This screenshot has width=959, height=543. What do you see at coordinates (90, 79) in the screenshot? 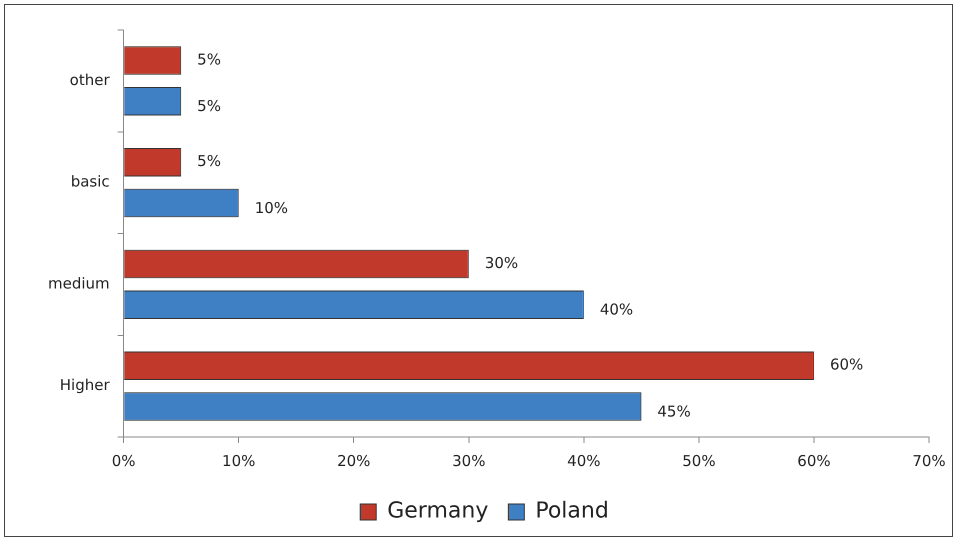
I see `y-tick-label: other` at bounding box center [90, 79].